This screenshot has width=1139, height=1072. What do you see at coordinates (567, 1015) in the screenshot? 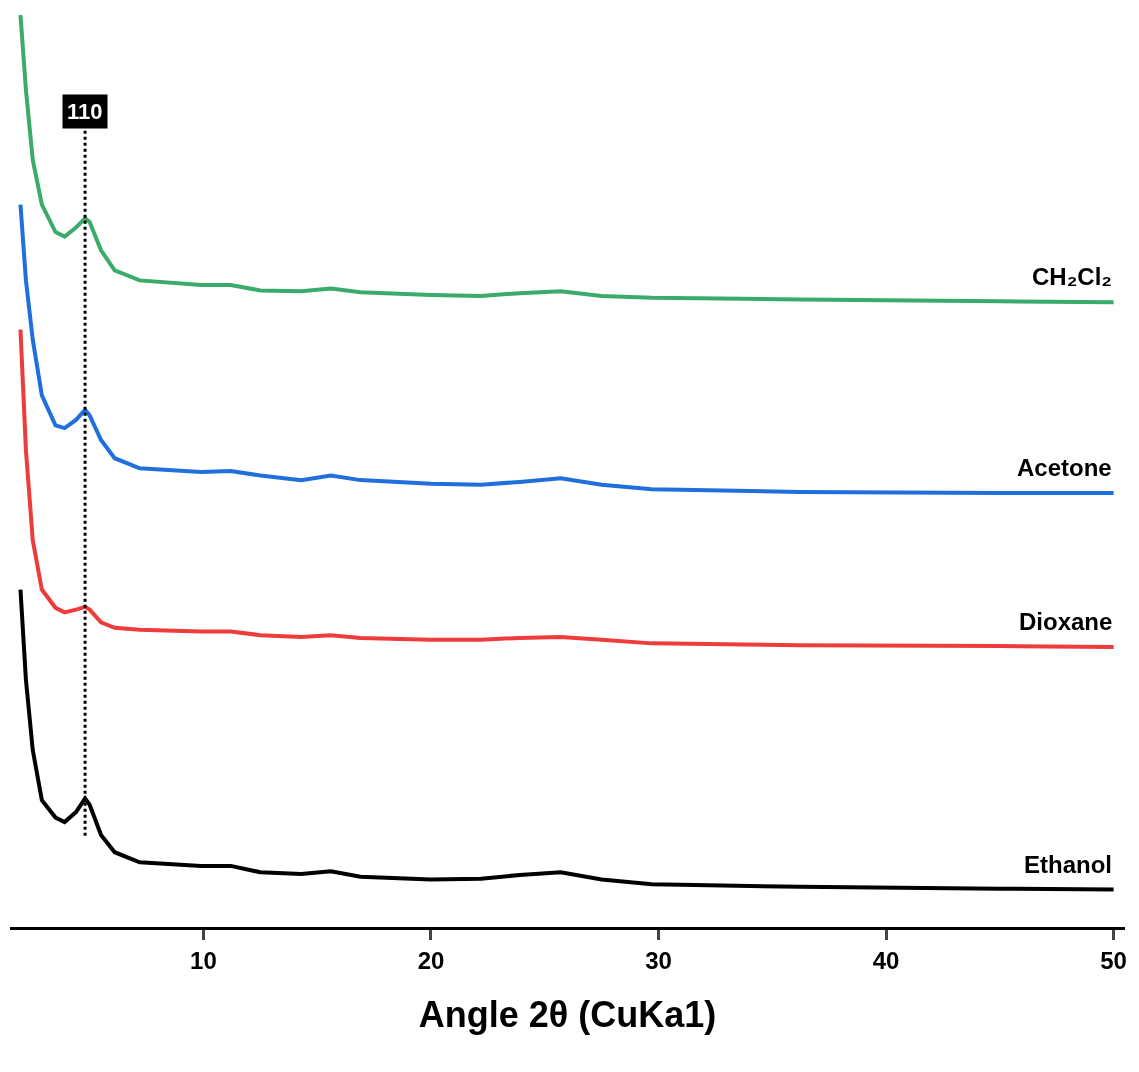
I see `x-axis-title: Angle 2θ (CuKa1)` at bounding box center [567, 1015].